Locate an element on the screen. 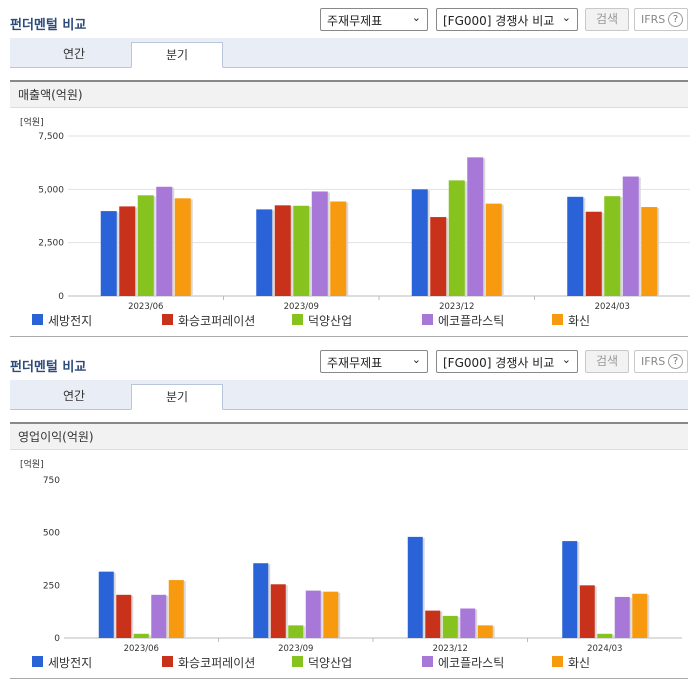  section-title: 영업이익(억원) is located at coordinates (349, 436).